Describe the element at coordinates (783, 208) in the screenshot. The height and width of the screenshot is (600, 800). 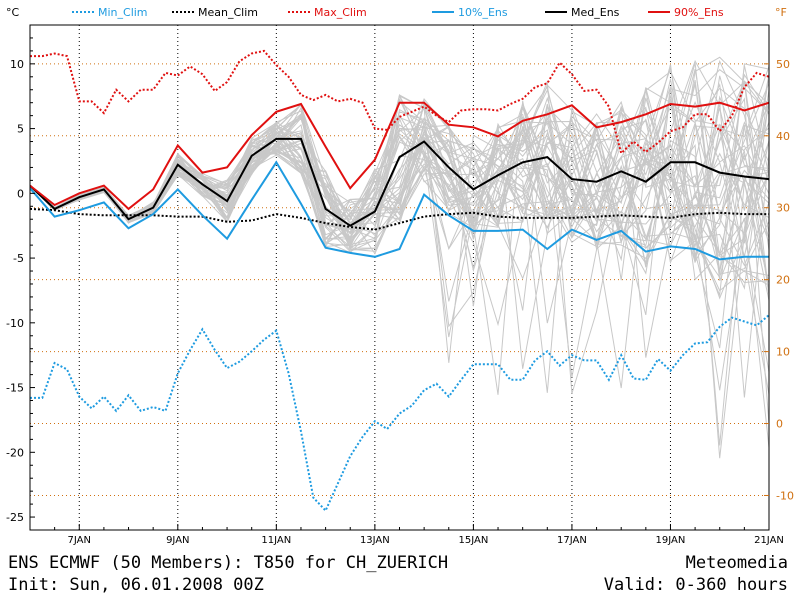
I see `y2-tick-label: 30` at that location.